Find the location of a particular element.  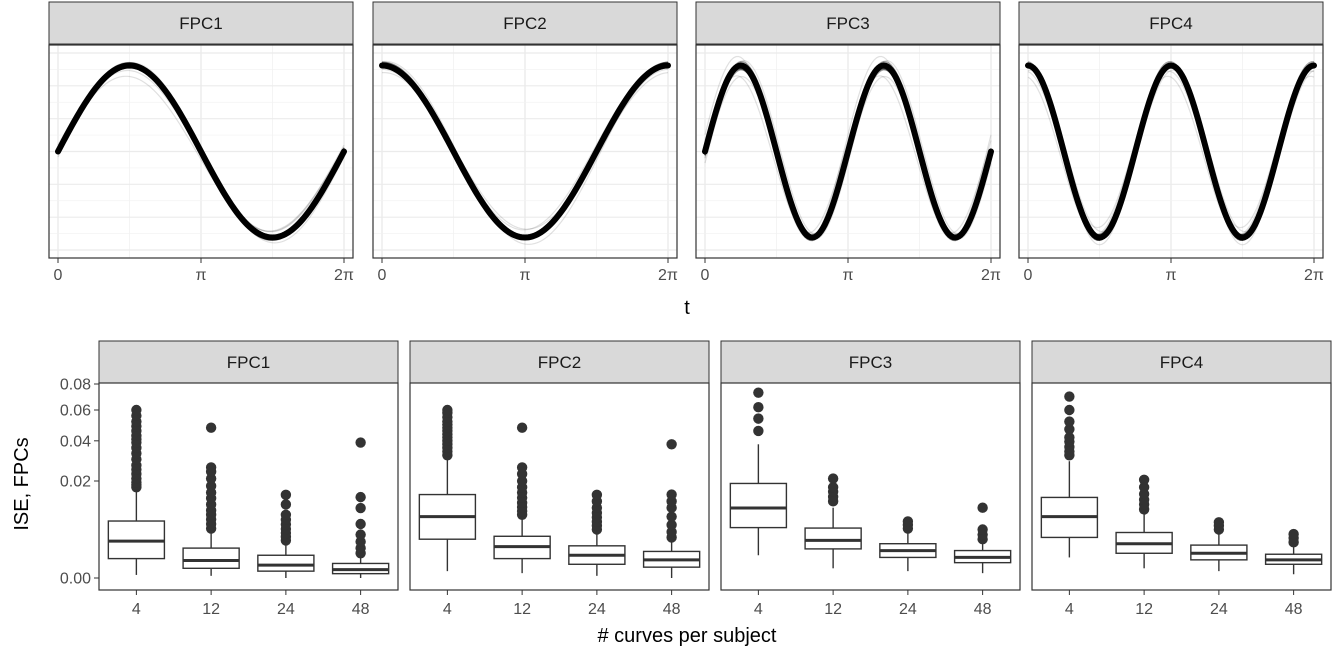

panel-fpc4-boxplot: FPC4 4 12 24 48 is located at coordinates (1181, 479).